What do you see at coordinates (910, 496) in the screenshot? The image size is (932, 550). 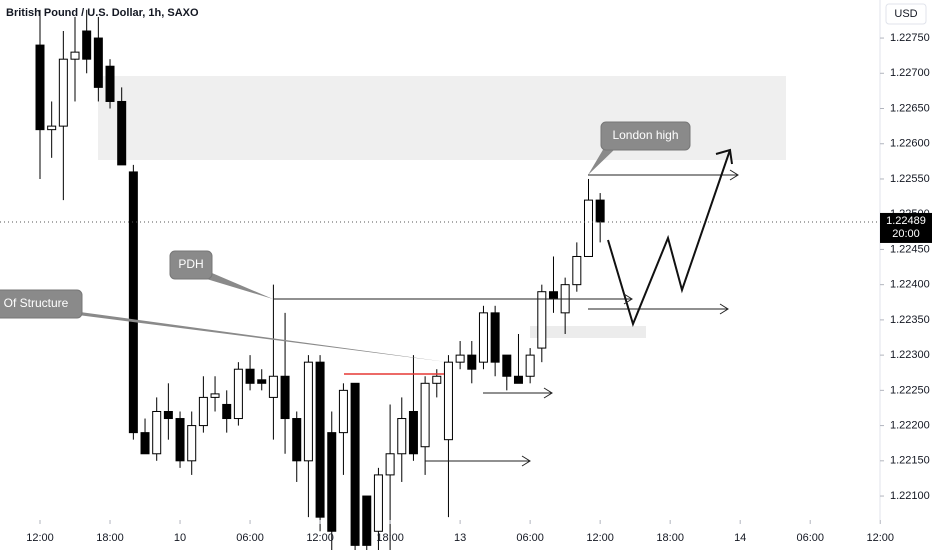 I see `y-tick-label: 1.22100` at bounding box center [910, 496].